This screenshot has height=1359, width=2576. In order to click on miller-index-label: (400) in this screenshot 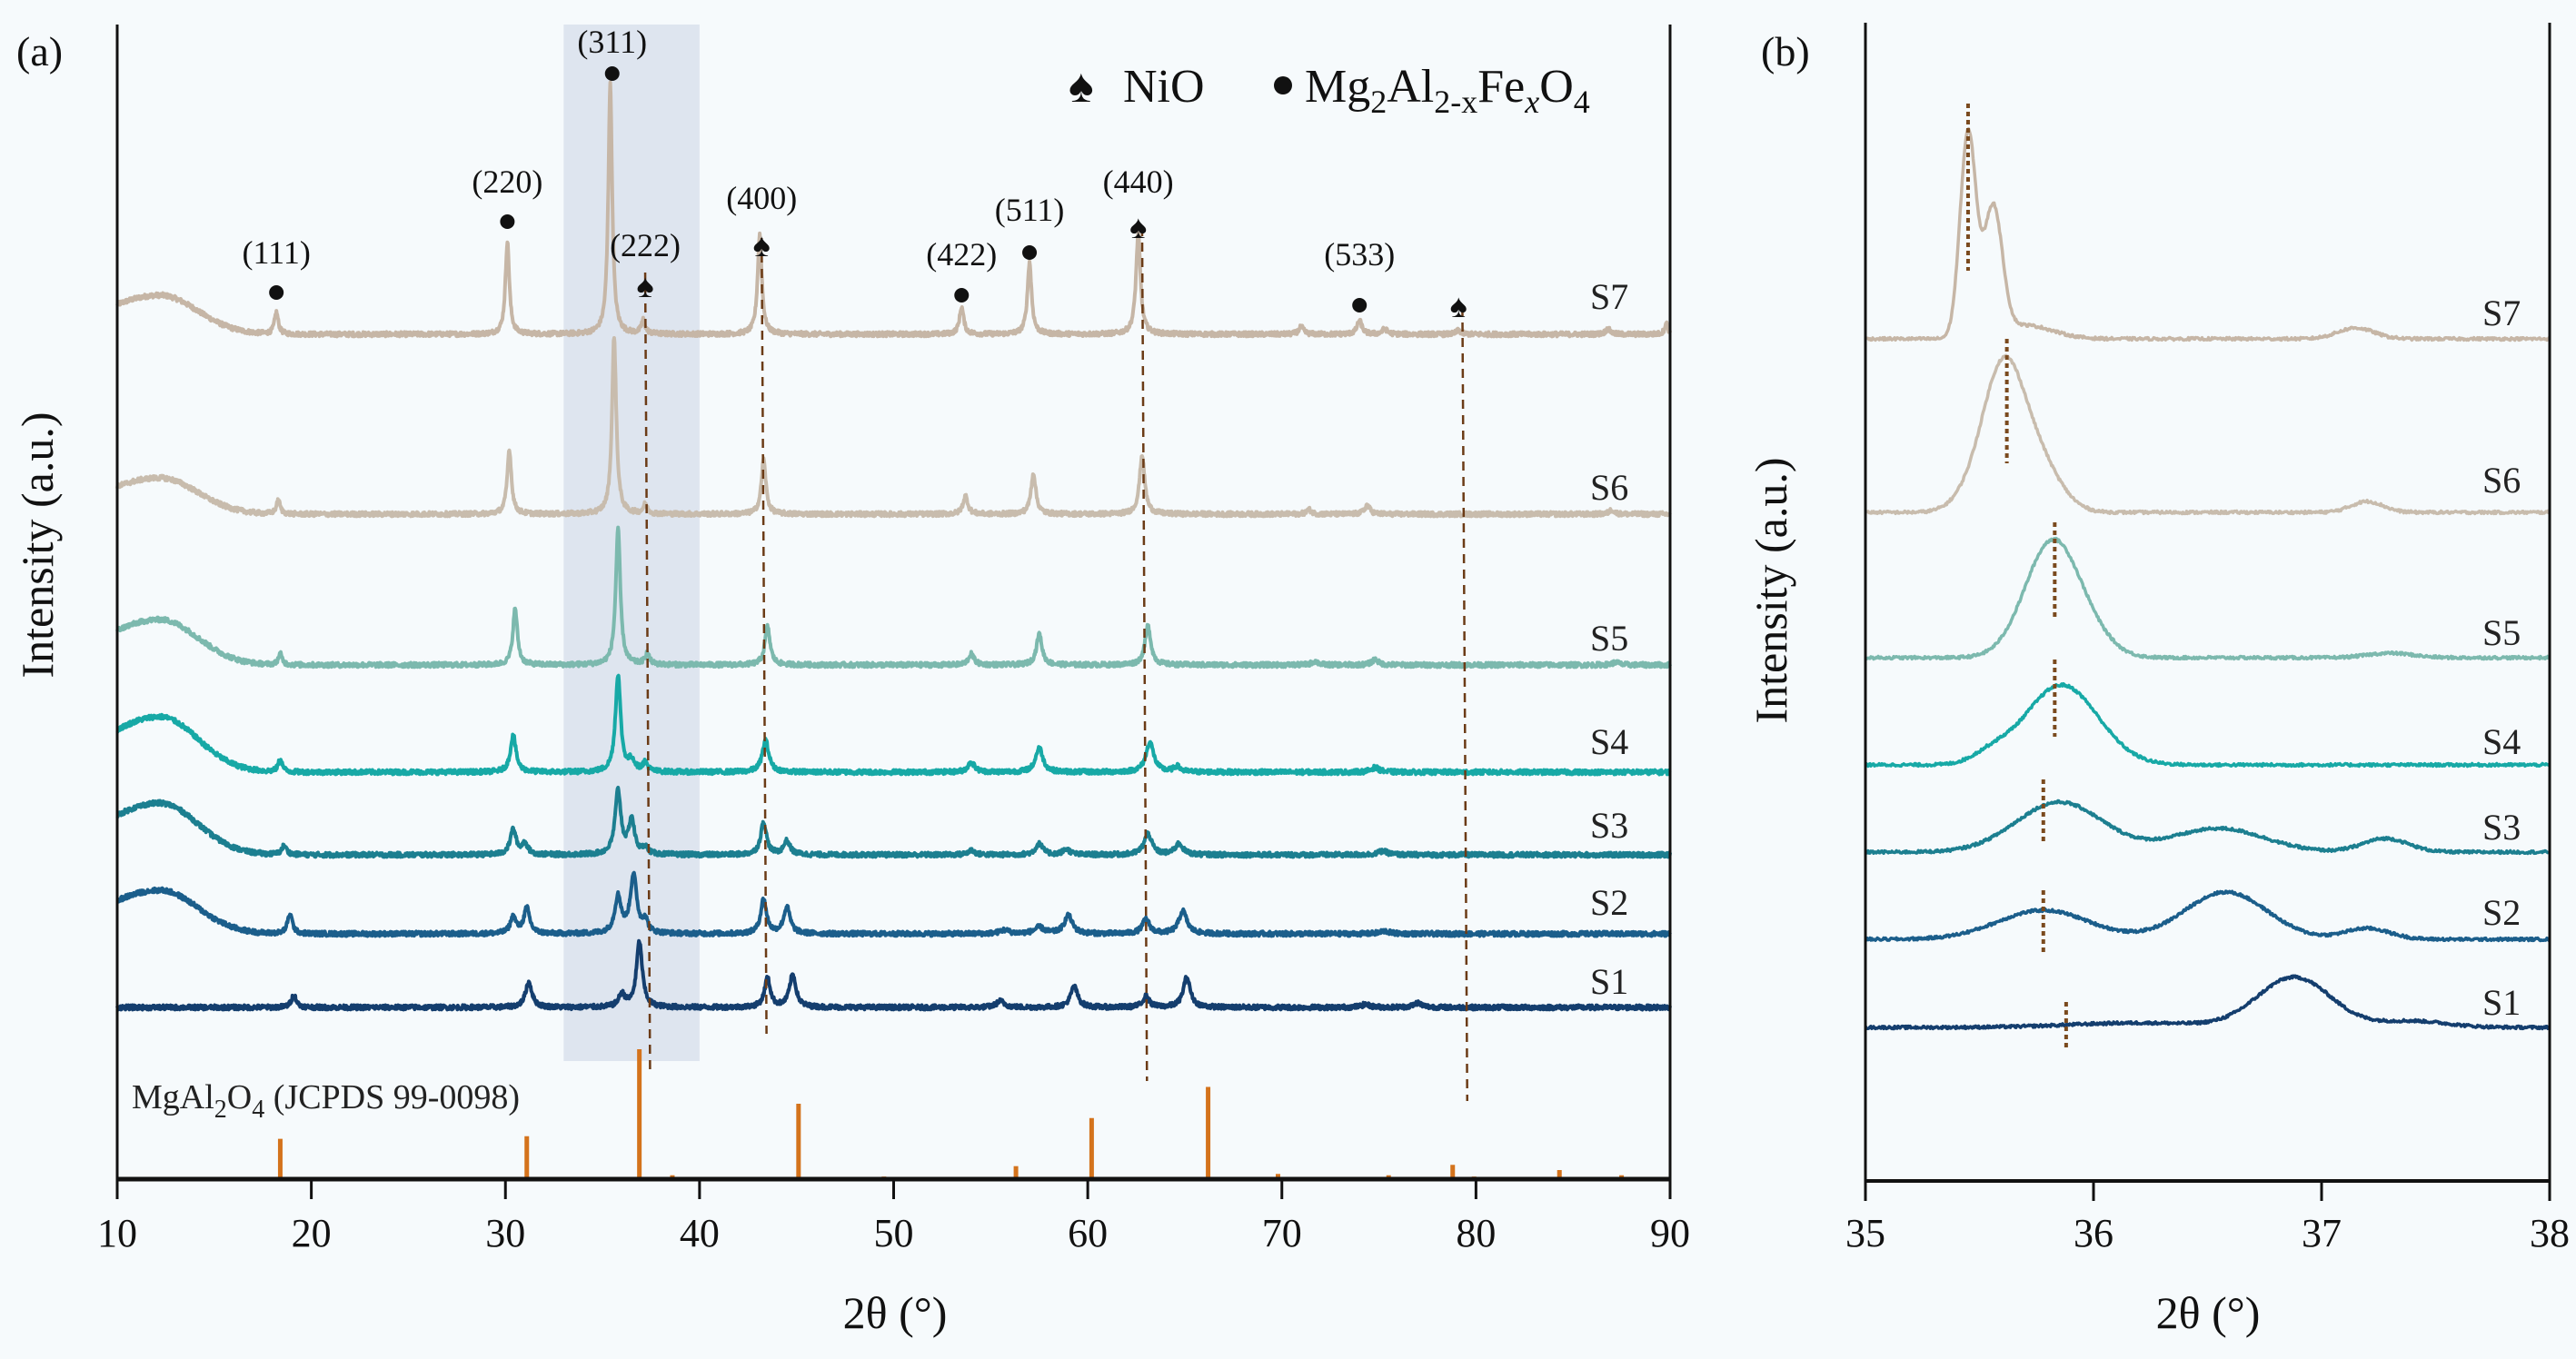, I will do `click(762, 198)`.